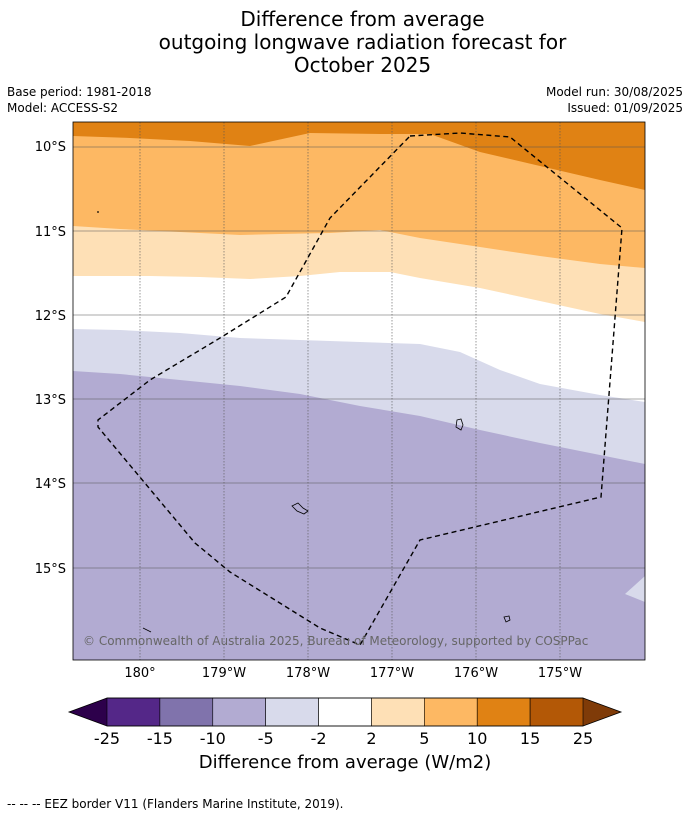 The width and height of the screenshot is (690, 820). Describe the element at coordinates (392, 673) in the screenshot. I see `lon-label: 177°W` at that location.